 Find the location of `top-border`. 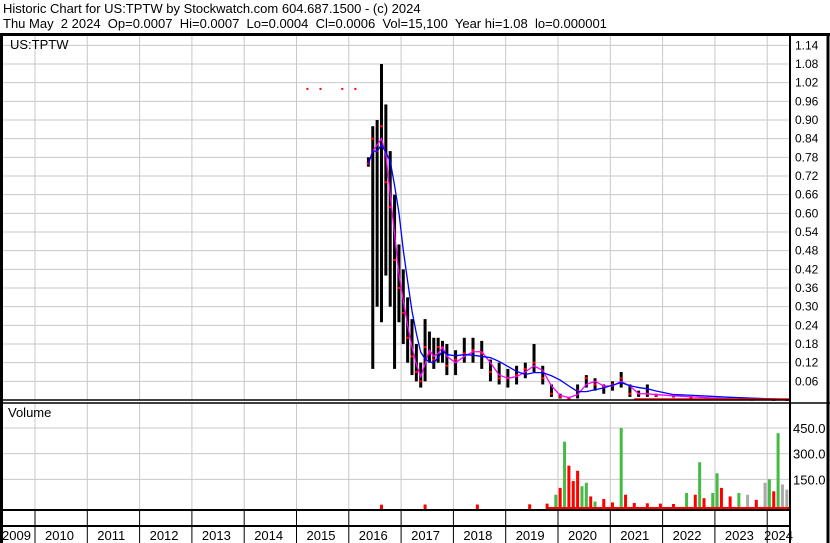

top-border is located at coordinates (415, 34).